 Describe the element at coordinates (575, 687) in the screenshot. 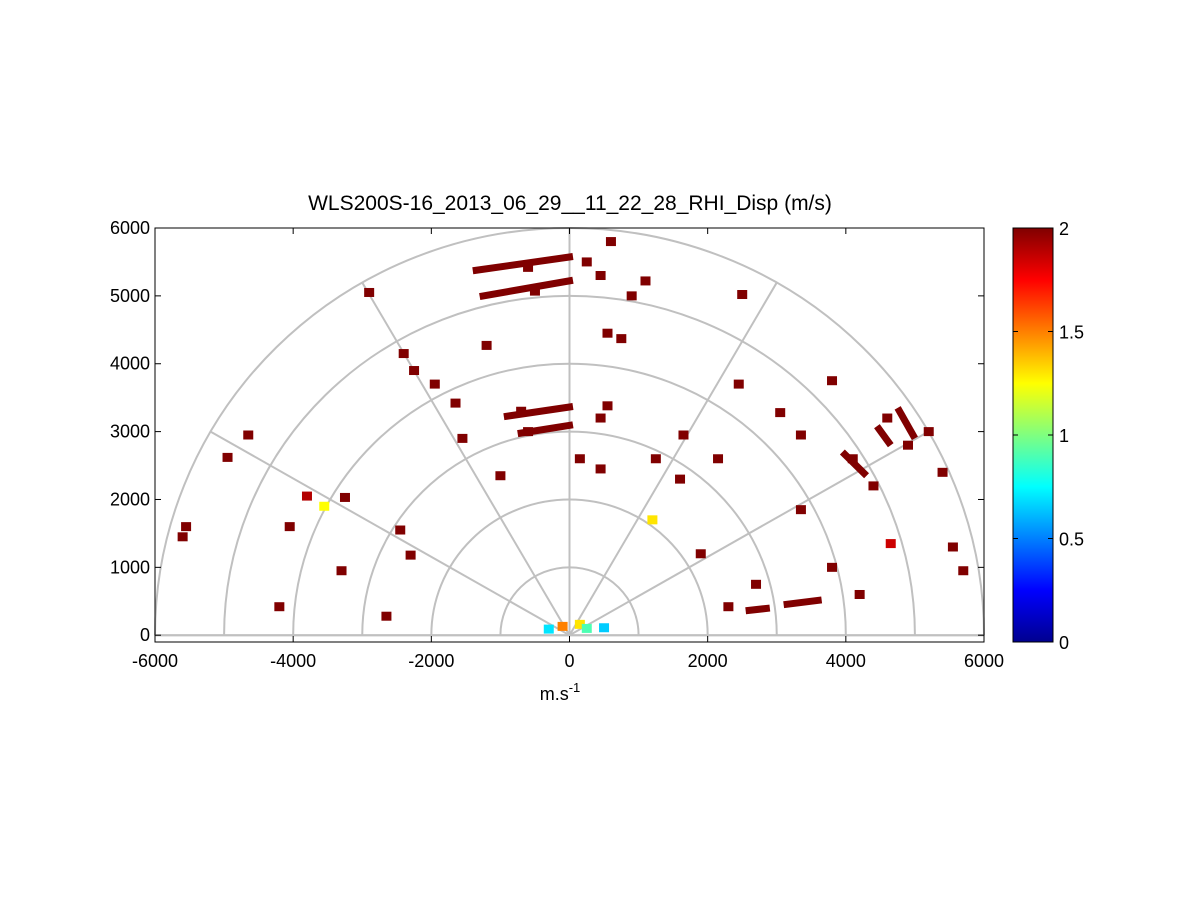

I see `x-axis-label-superscript: -1` at that location.